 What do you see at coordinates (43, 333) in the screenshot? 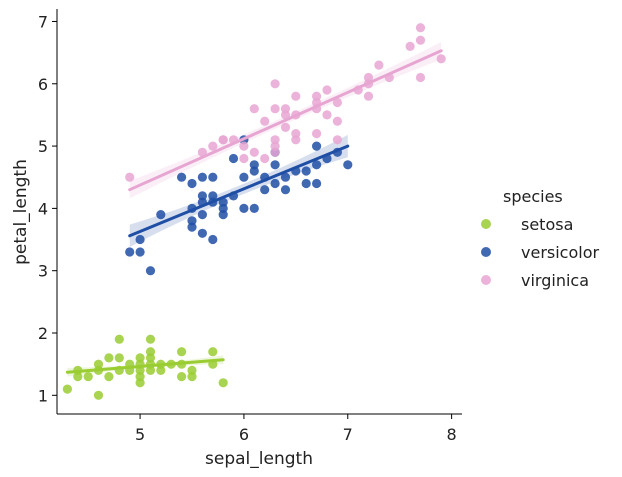
I see `y-tick-label: 2` at bounding box center [43, 333].